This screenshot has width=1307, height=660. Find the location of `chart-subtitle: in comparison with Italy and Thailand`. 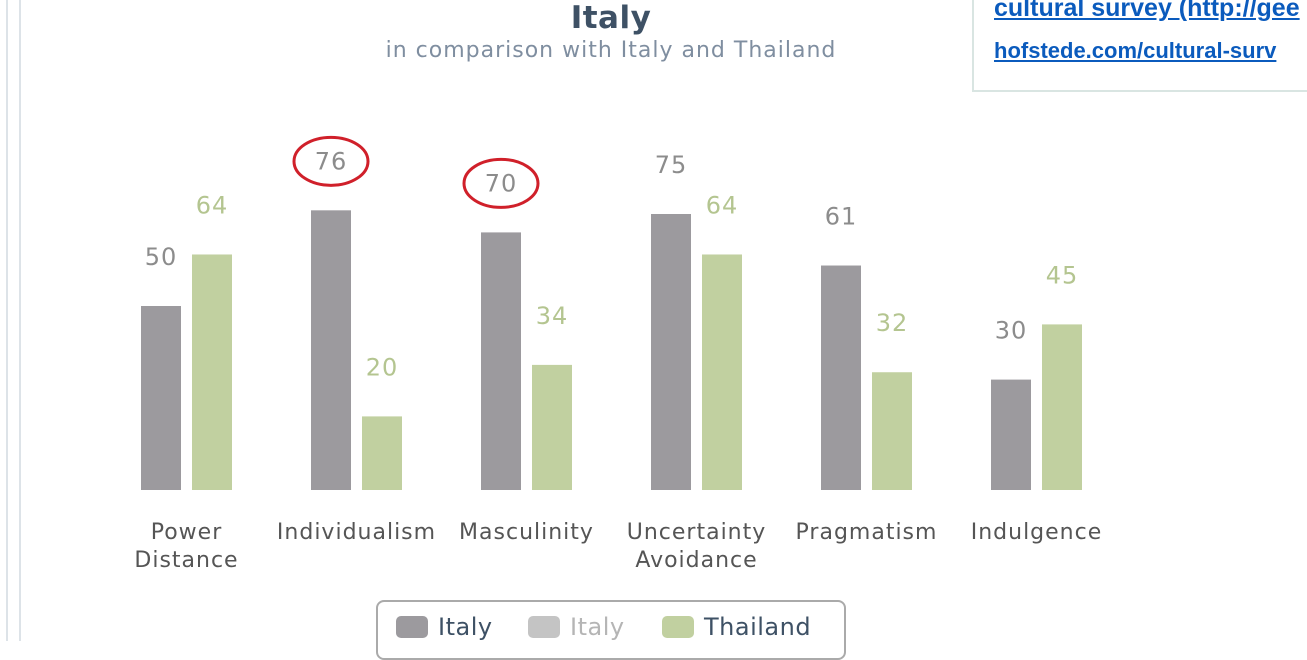

chart-subtitle: in comparison with Italy and Thailand is located at coordinates (611, 50).